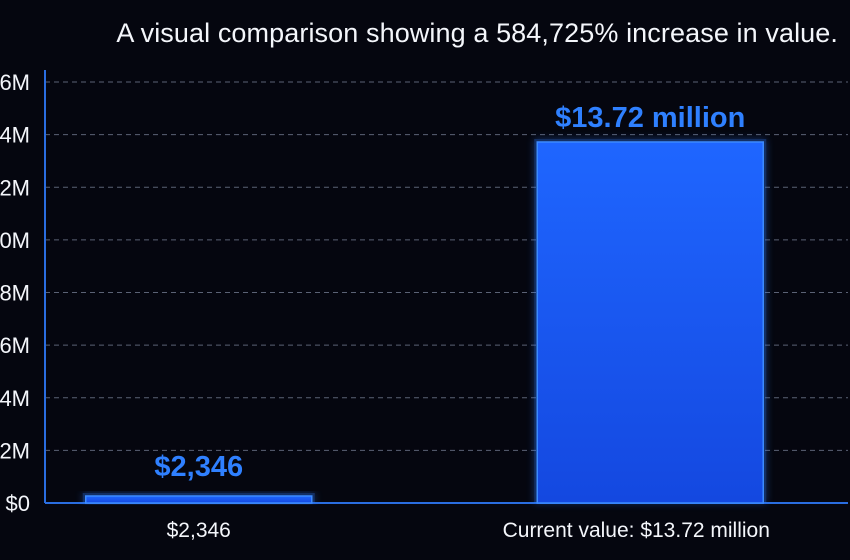 The width and height of the screenshot is (850, 560). What do you see at coordinates (15, 135) in the screenshot?
I see `y-tick-label: 14M` at bounding box center [15, 135].